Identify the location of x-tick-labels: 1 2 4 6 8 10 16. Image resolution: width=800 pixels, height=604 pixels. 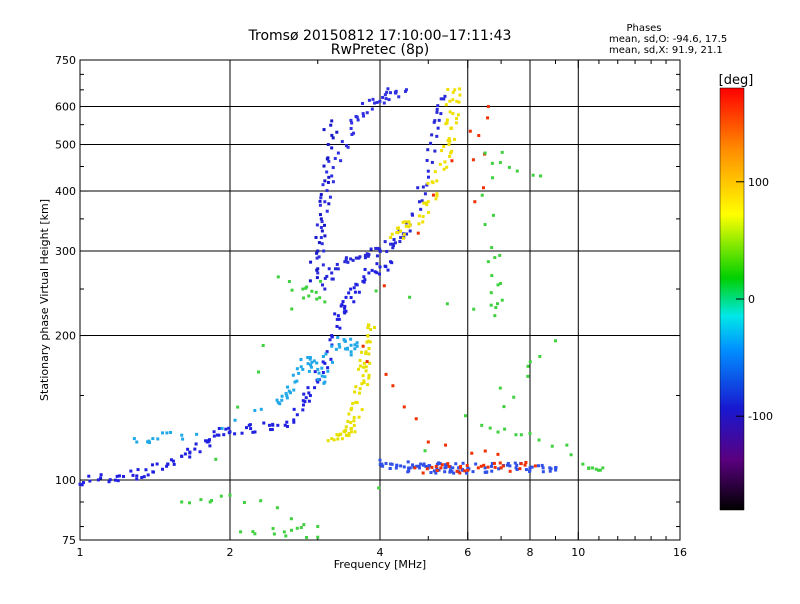
(382, 552).